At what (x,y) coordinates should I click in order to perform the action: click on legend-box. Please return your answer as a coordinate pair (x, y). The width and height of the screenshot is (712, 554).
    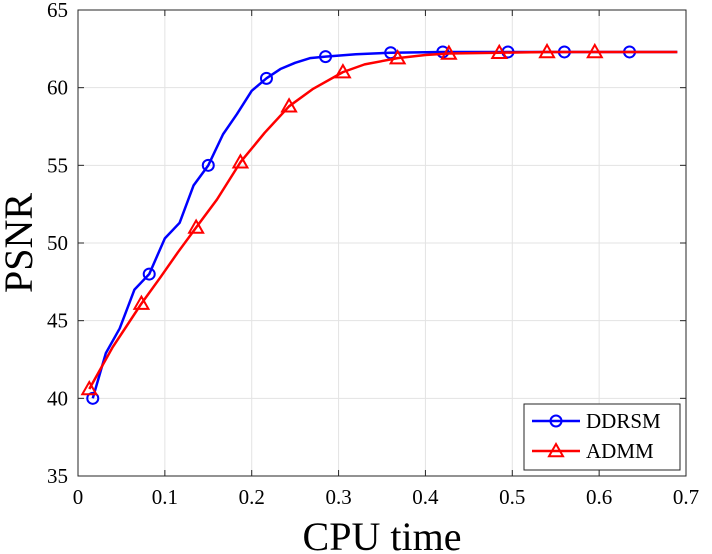
    Looking at the image, I should click on (602, 437).